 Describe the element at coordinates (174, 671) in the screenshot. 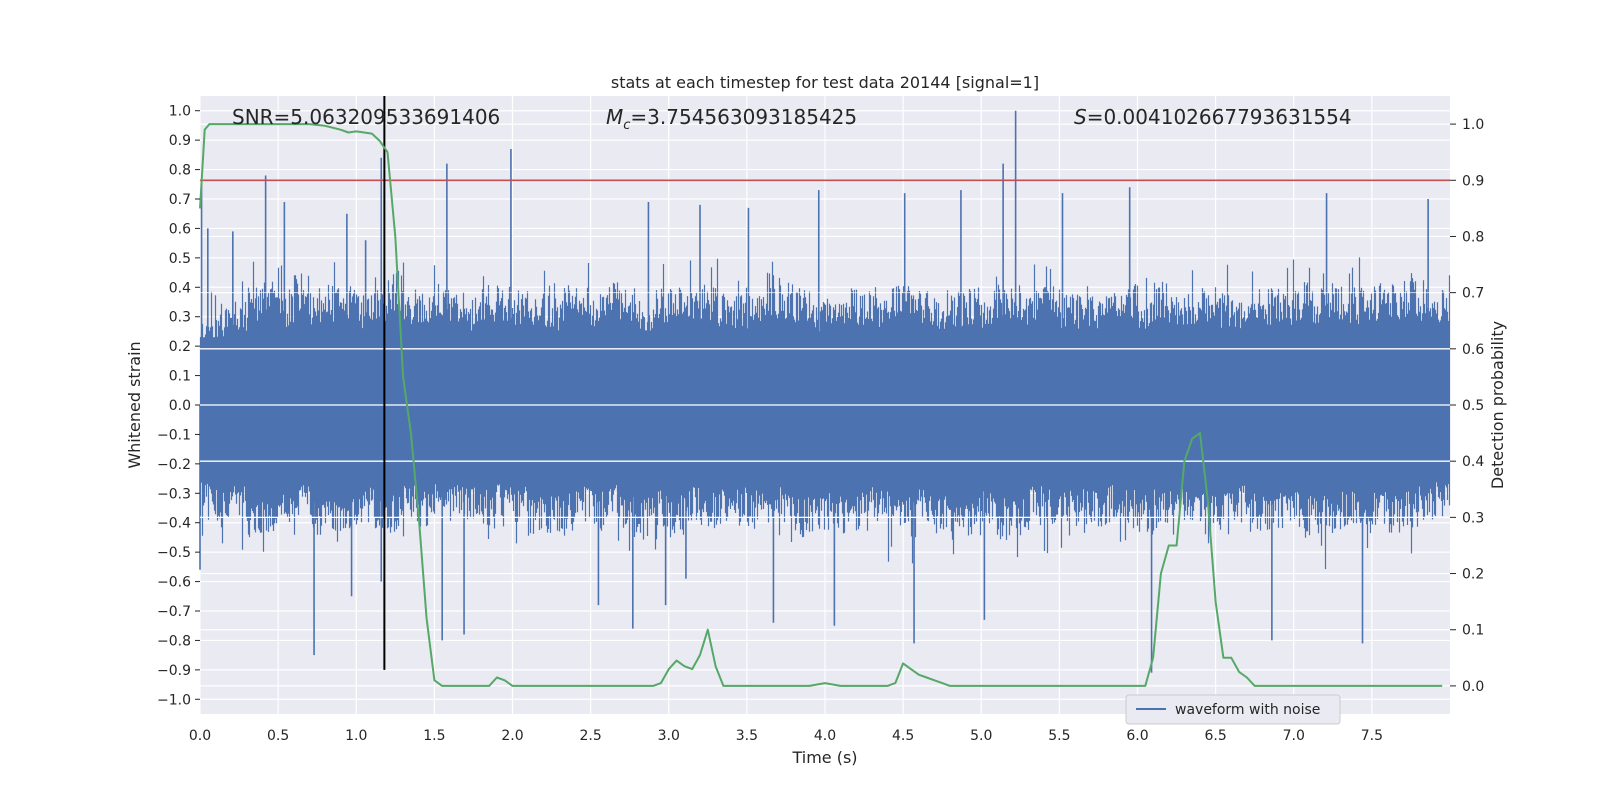

I see `y-left-tick-label: −0.9` at that location.